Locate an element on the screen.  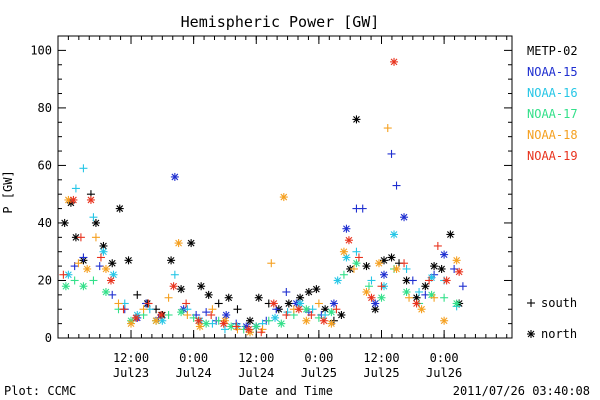
legend-entry: NOAA-17 is located at coordinates (552, 114).